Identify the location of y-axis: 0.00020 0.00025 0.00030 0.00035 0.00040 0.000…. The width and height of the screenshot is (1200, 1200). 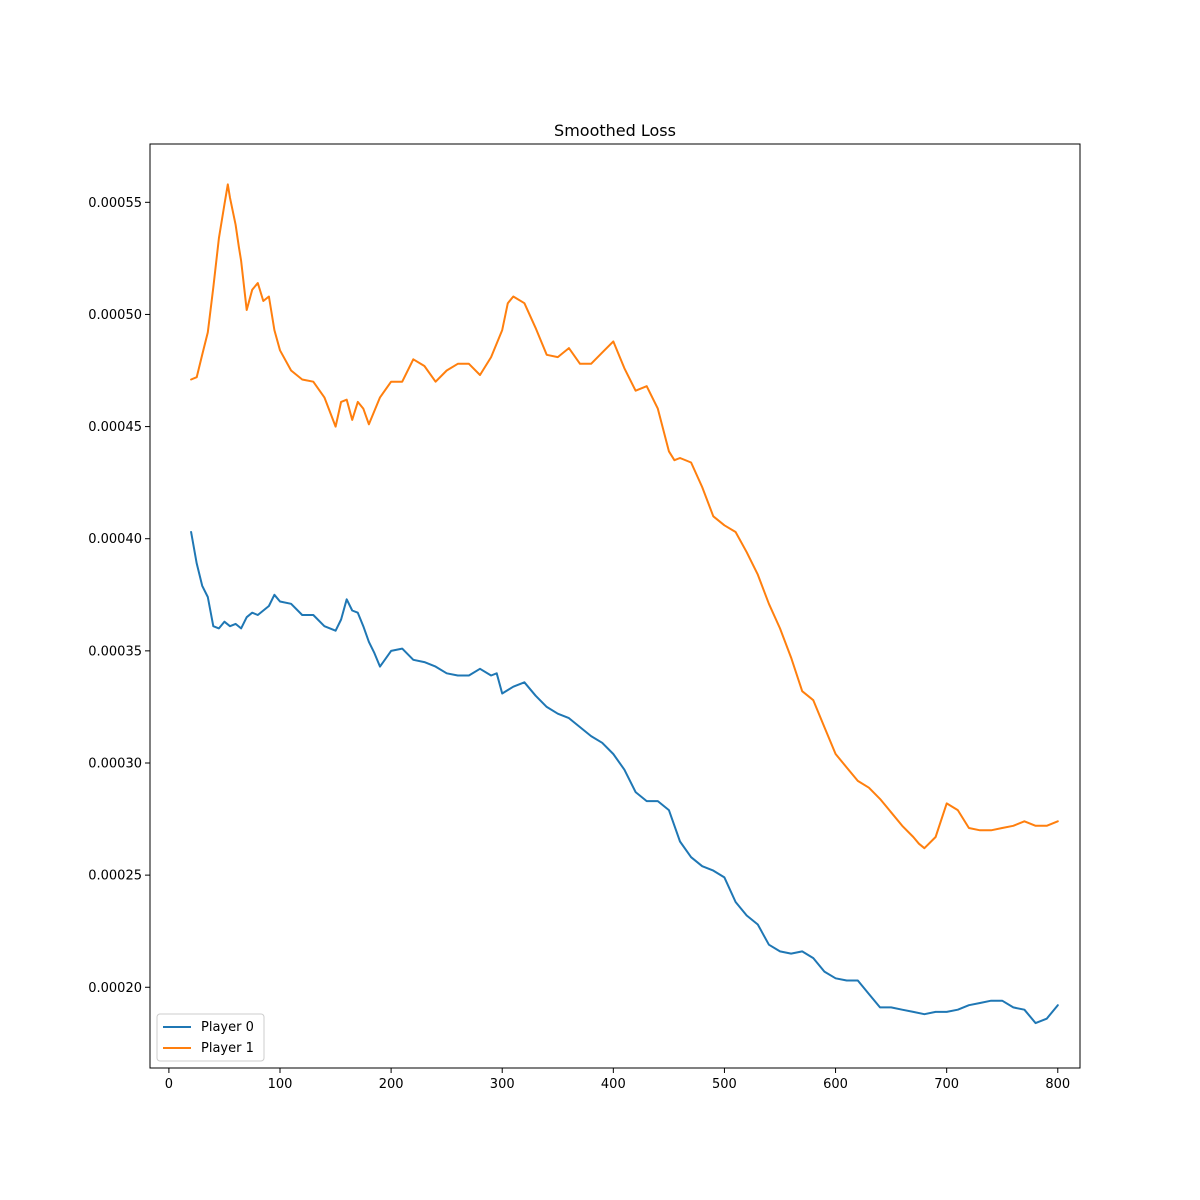
(119, 596).